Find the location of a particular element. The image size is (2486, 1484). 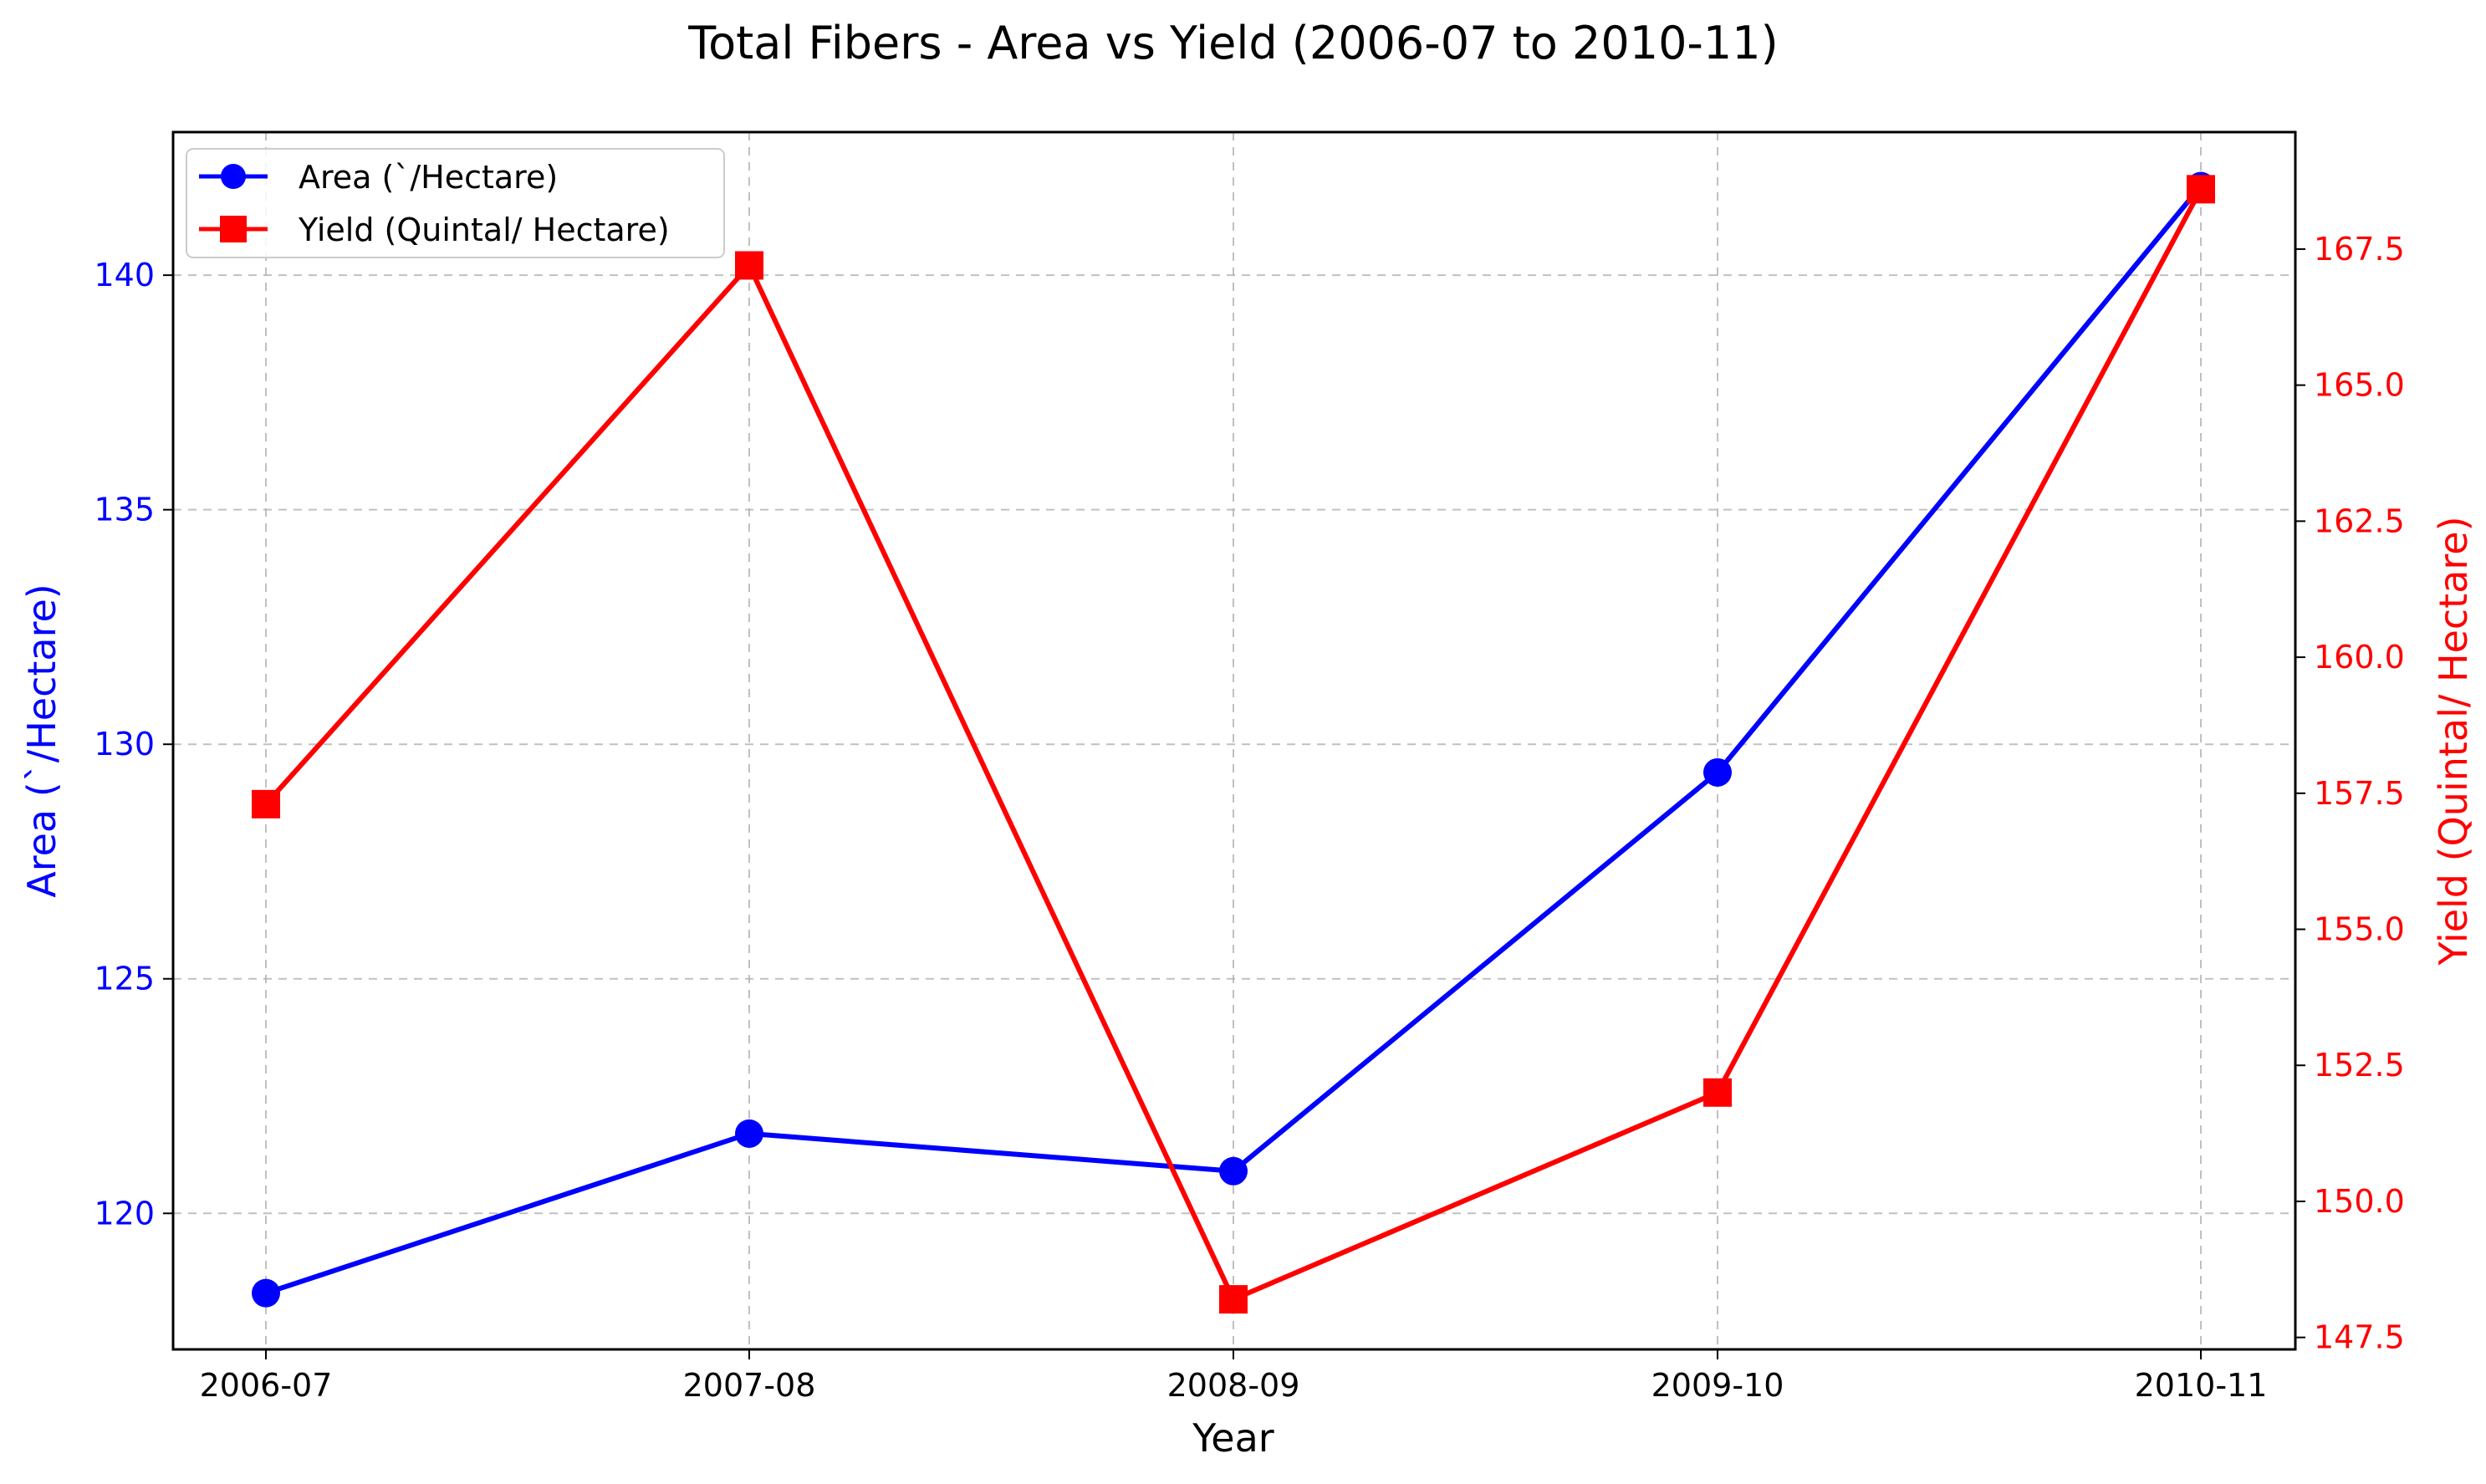

x-tick-label: 2006-07 is located at coordinates (266, 1385).